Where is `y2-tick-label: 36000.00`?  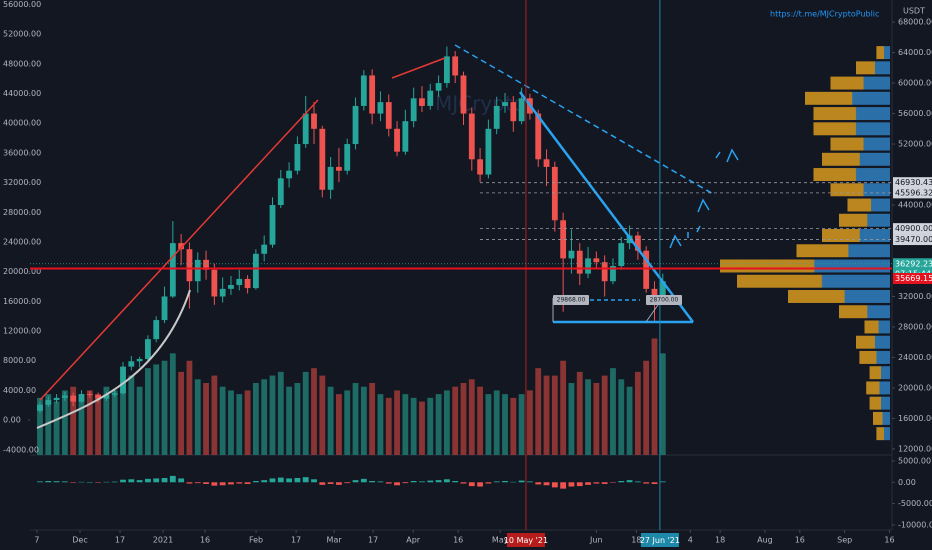
y2-tick-label: 36000.00 is located at coordinates (22, 152).